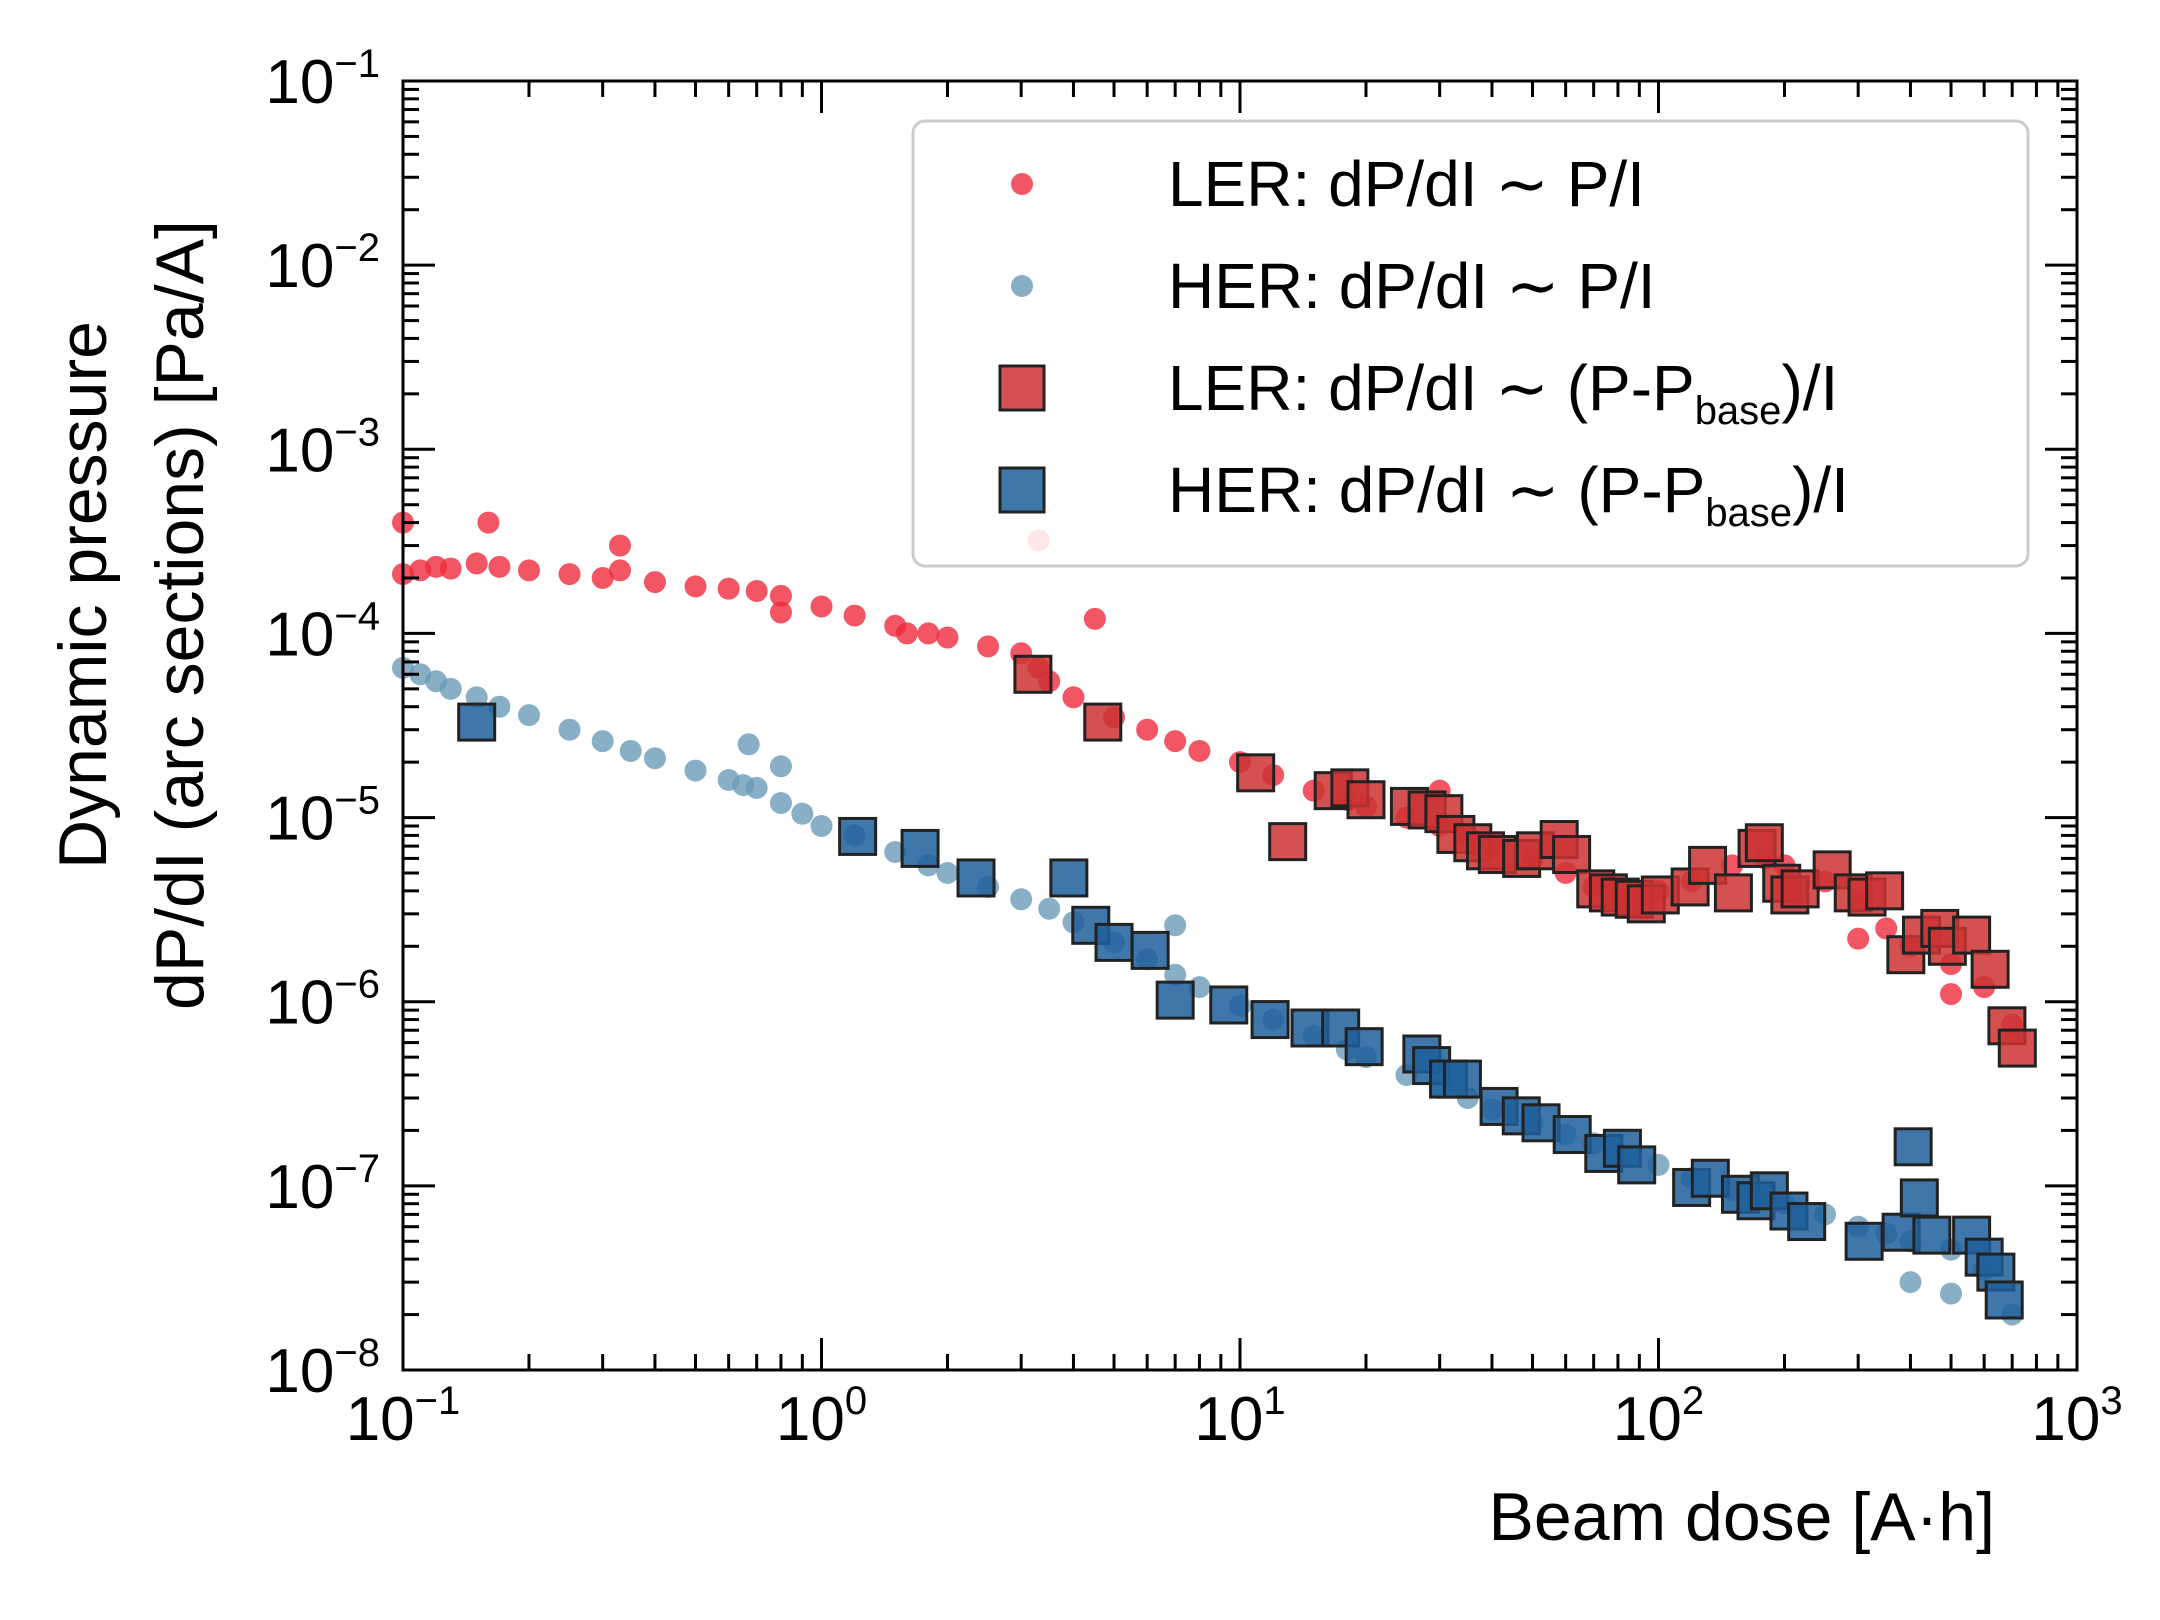 This screenshot has width=2160, height=1620. I want to click on x-tick-labels: 10−1 100 101 102 103, so click(1234, 1416).